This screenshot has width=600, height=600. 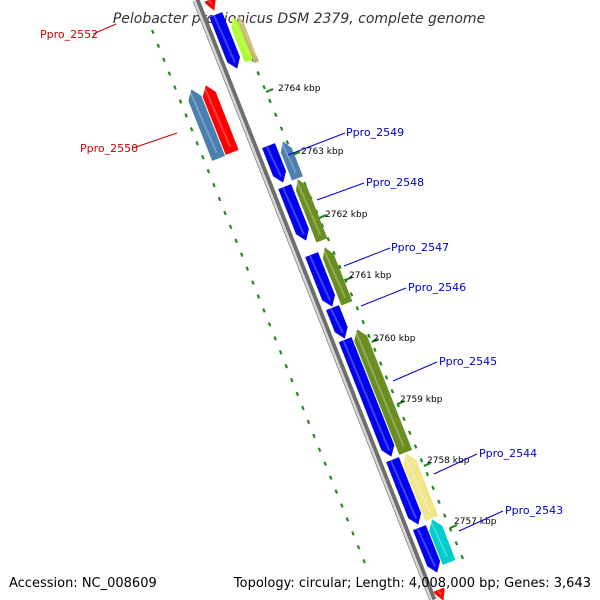 I want to click on gene-ppro-2547-inner-shade, so click(x=320, y=278).